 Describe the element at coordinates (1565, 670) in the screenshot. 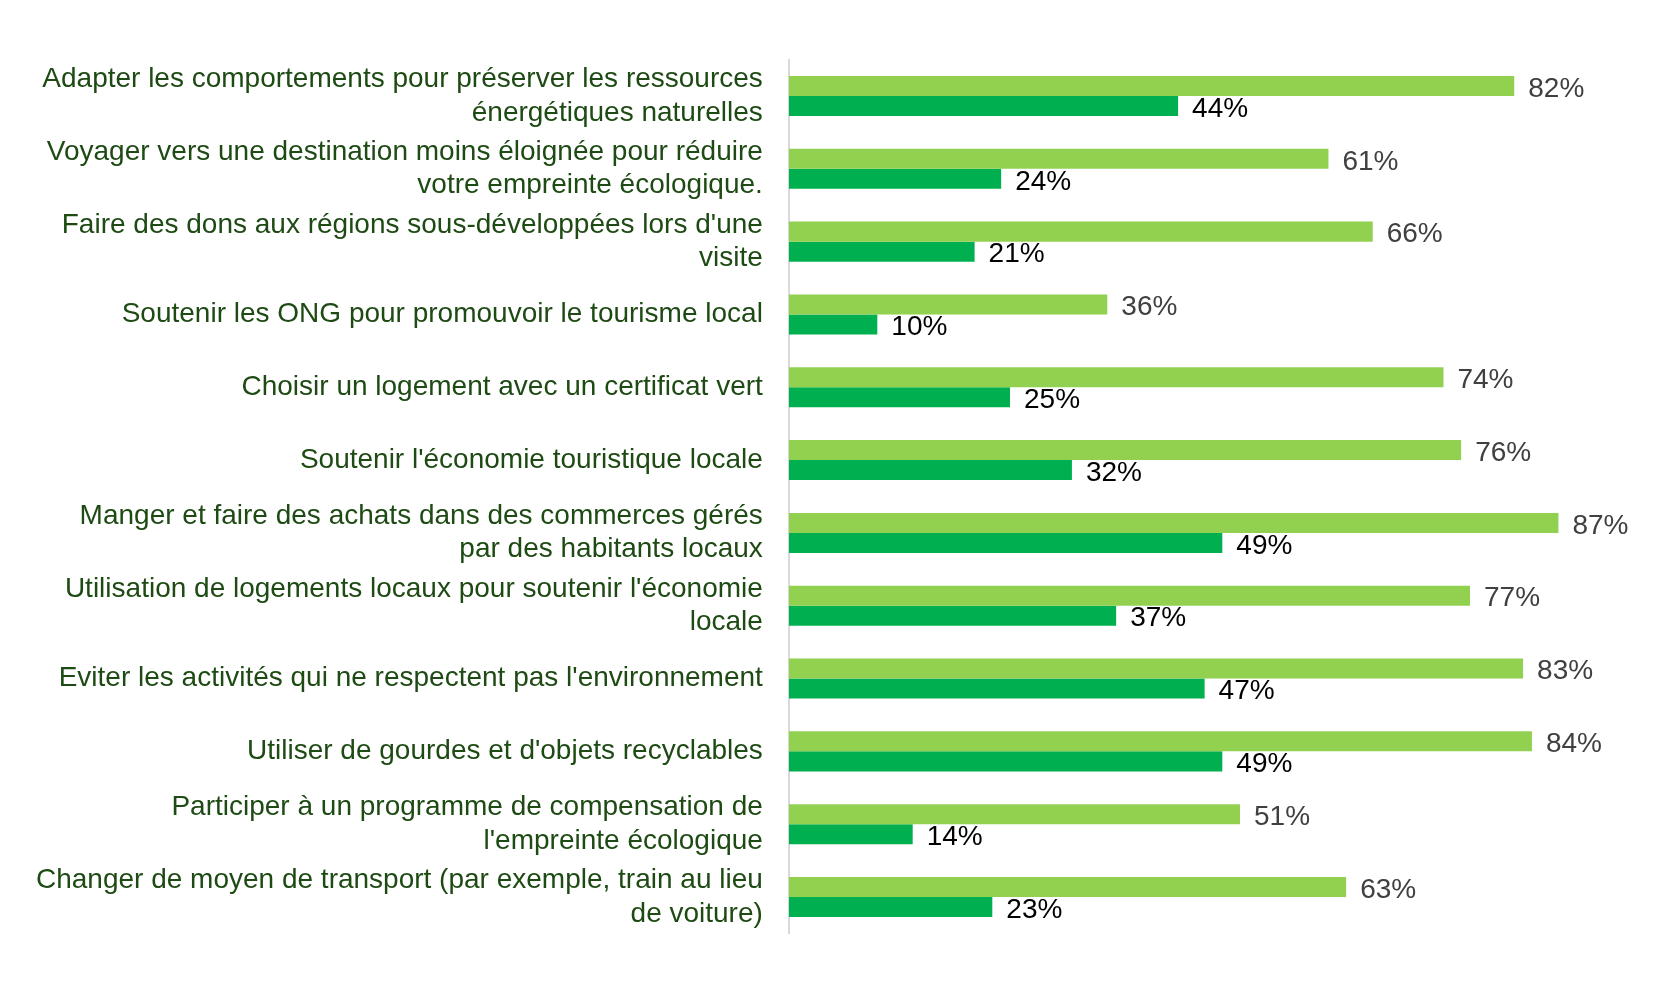

I see `data-label: 83%` at that location.